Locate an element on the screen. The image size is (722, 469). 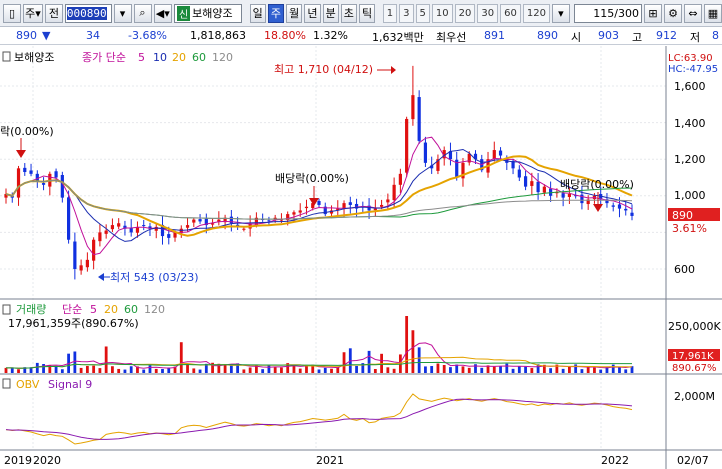
ma60-label: 60 is located at coordinates (199, 57).